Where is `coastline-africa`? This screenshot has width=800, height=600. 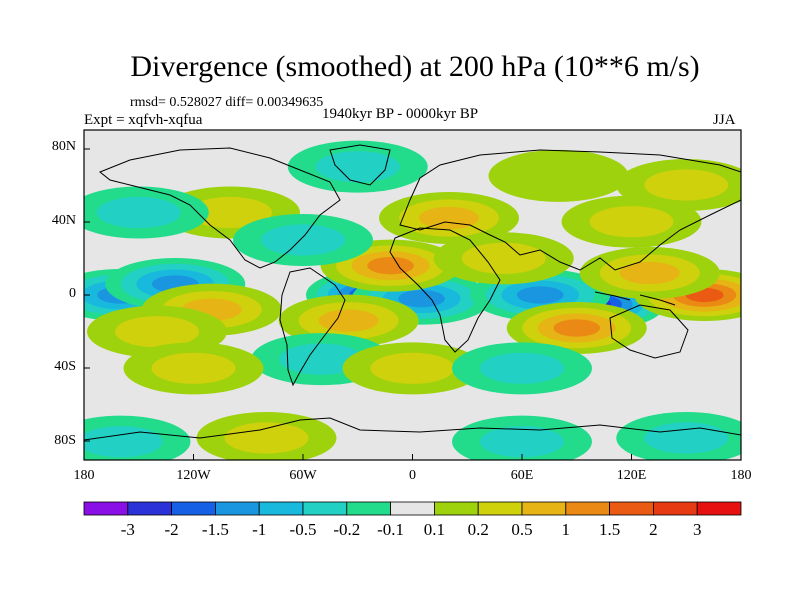 coastline-africa is located at coordinates (445, 290).